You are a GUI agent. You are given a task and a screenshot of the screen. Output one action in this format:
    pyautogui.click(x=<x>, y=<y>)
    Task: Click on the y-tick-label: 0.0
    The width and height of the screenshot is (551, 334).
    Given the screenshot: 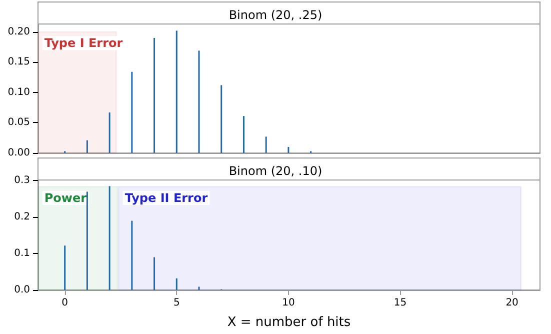 What is the action you would take?
    pyautogui.click(x=22, y=290)
    